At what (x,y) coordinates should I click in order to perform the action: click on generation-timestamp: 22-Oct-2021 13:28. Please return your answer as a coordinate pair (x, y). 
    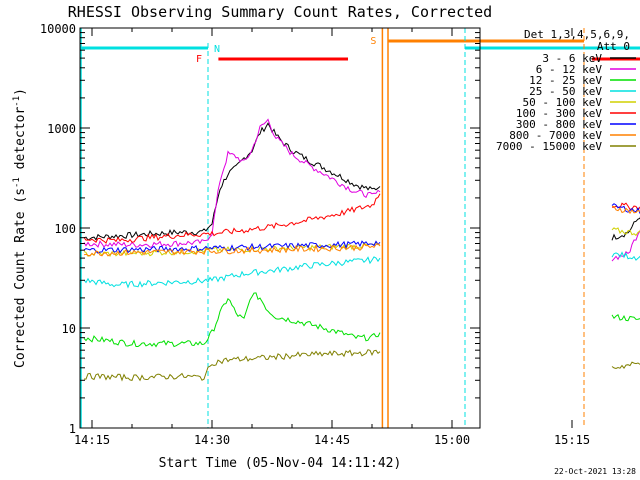
    Looking at the image, I should click on (595, 471).